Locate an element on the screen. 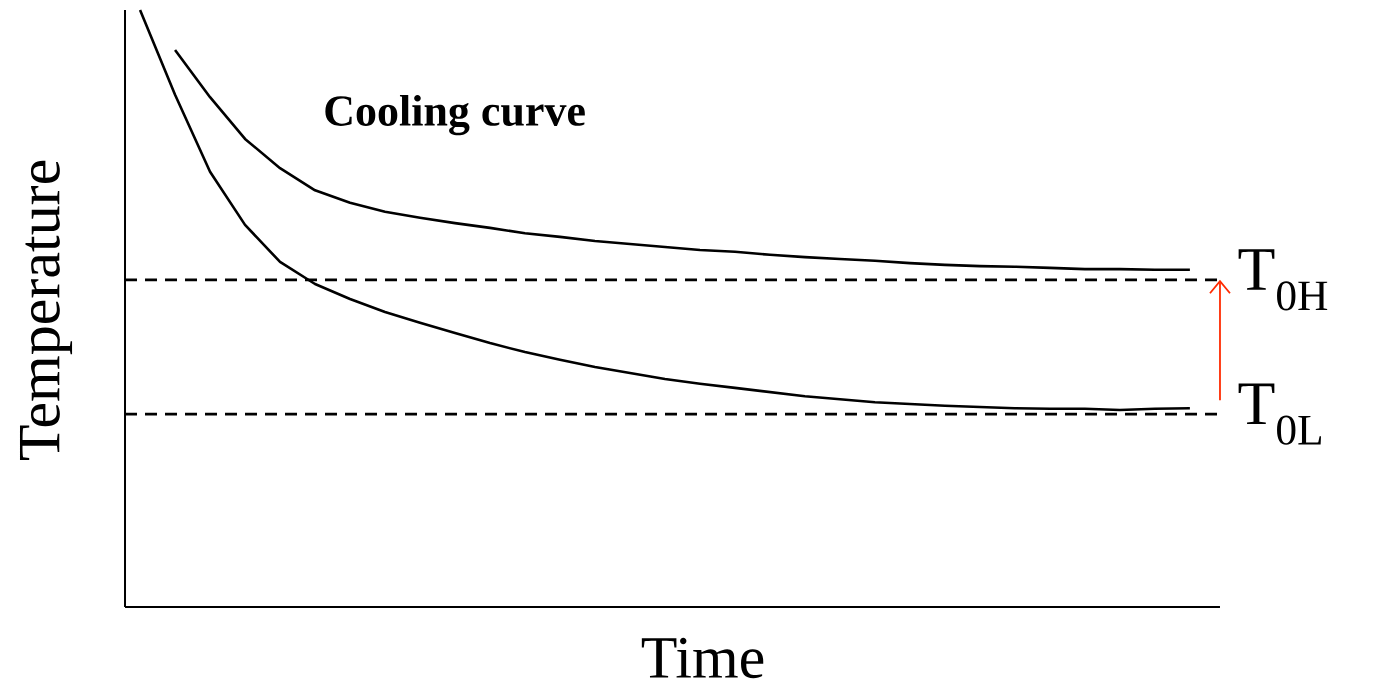 Image resolution: width=1381 pixels, height=692 pixels. y-axis-title: Temperature is located at coordinates (46, 310).